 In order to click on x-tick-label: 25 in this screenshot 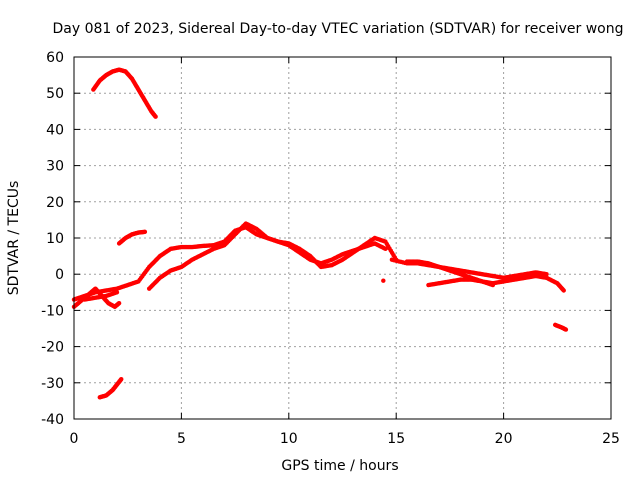, I will do `click(611, 439)`.